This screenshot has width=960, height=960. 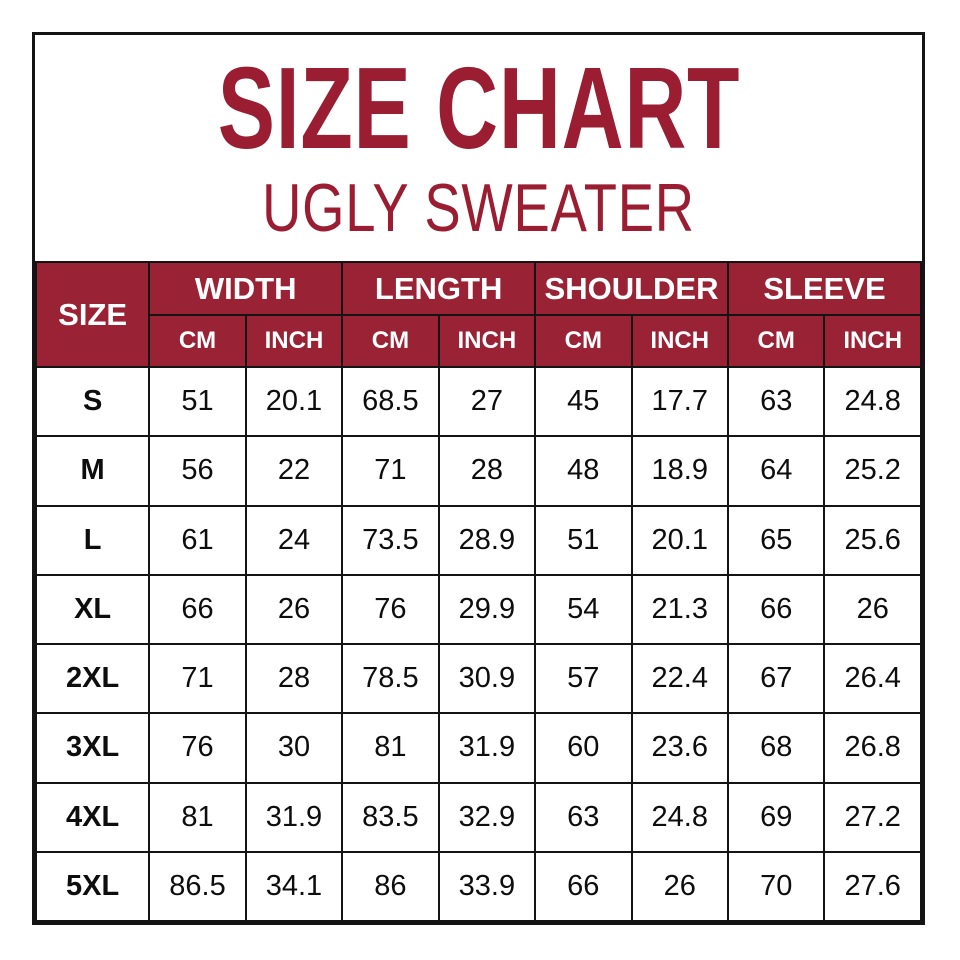 What do you see at coordinates (294, 540) in the screenshot?
I see `value-cell: 24` at bounding box center [294, 540].